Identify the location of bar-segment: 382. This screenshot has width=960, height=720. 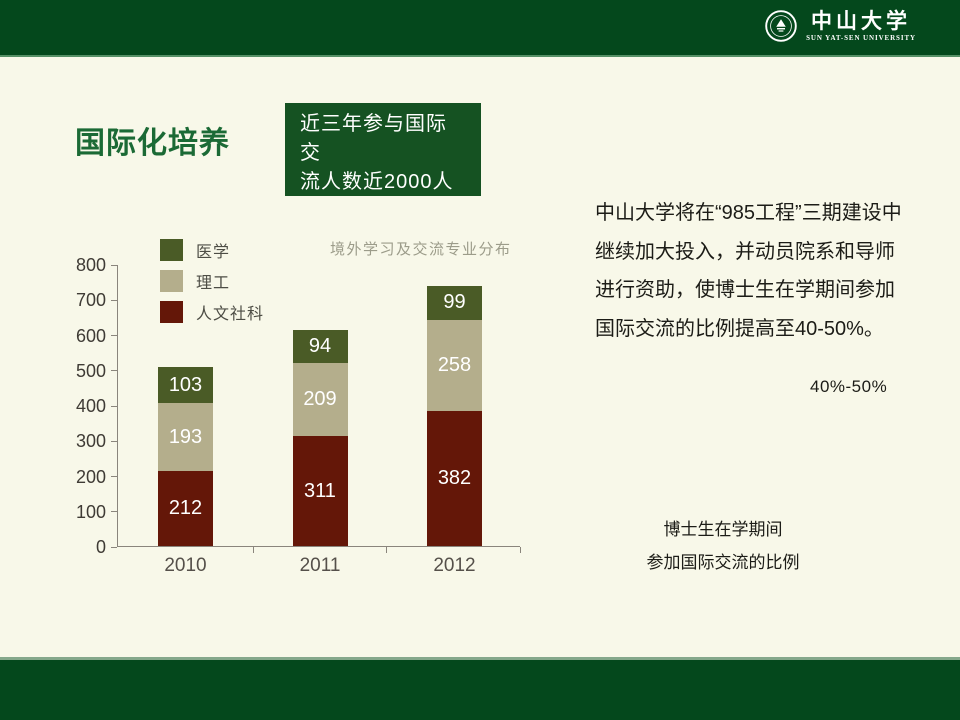
(454, 478).